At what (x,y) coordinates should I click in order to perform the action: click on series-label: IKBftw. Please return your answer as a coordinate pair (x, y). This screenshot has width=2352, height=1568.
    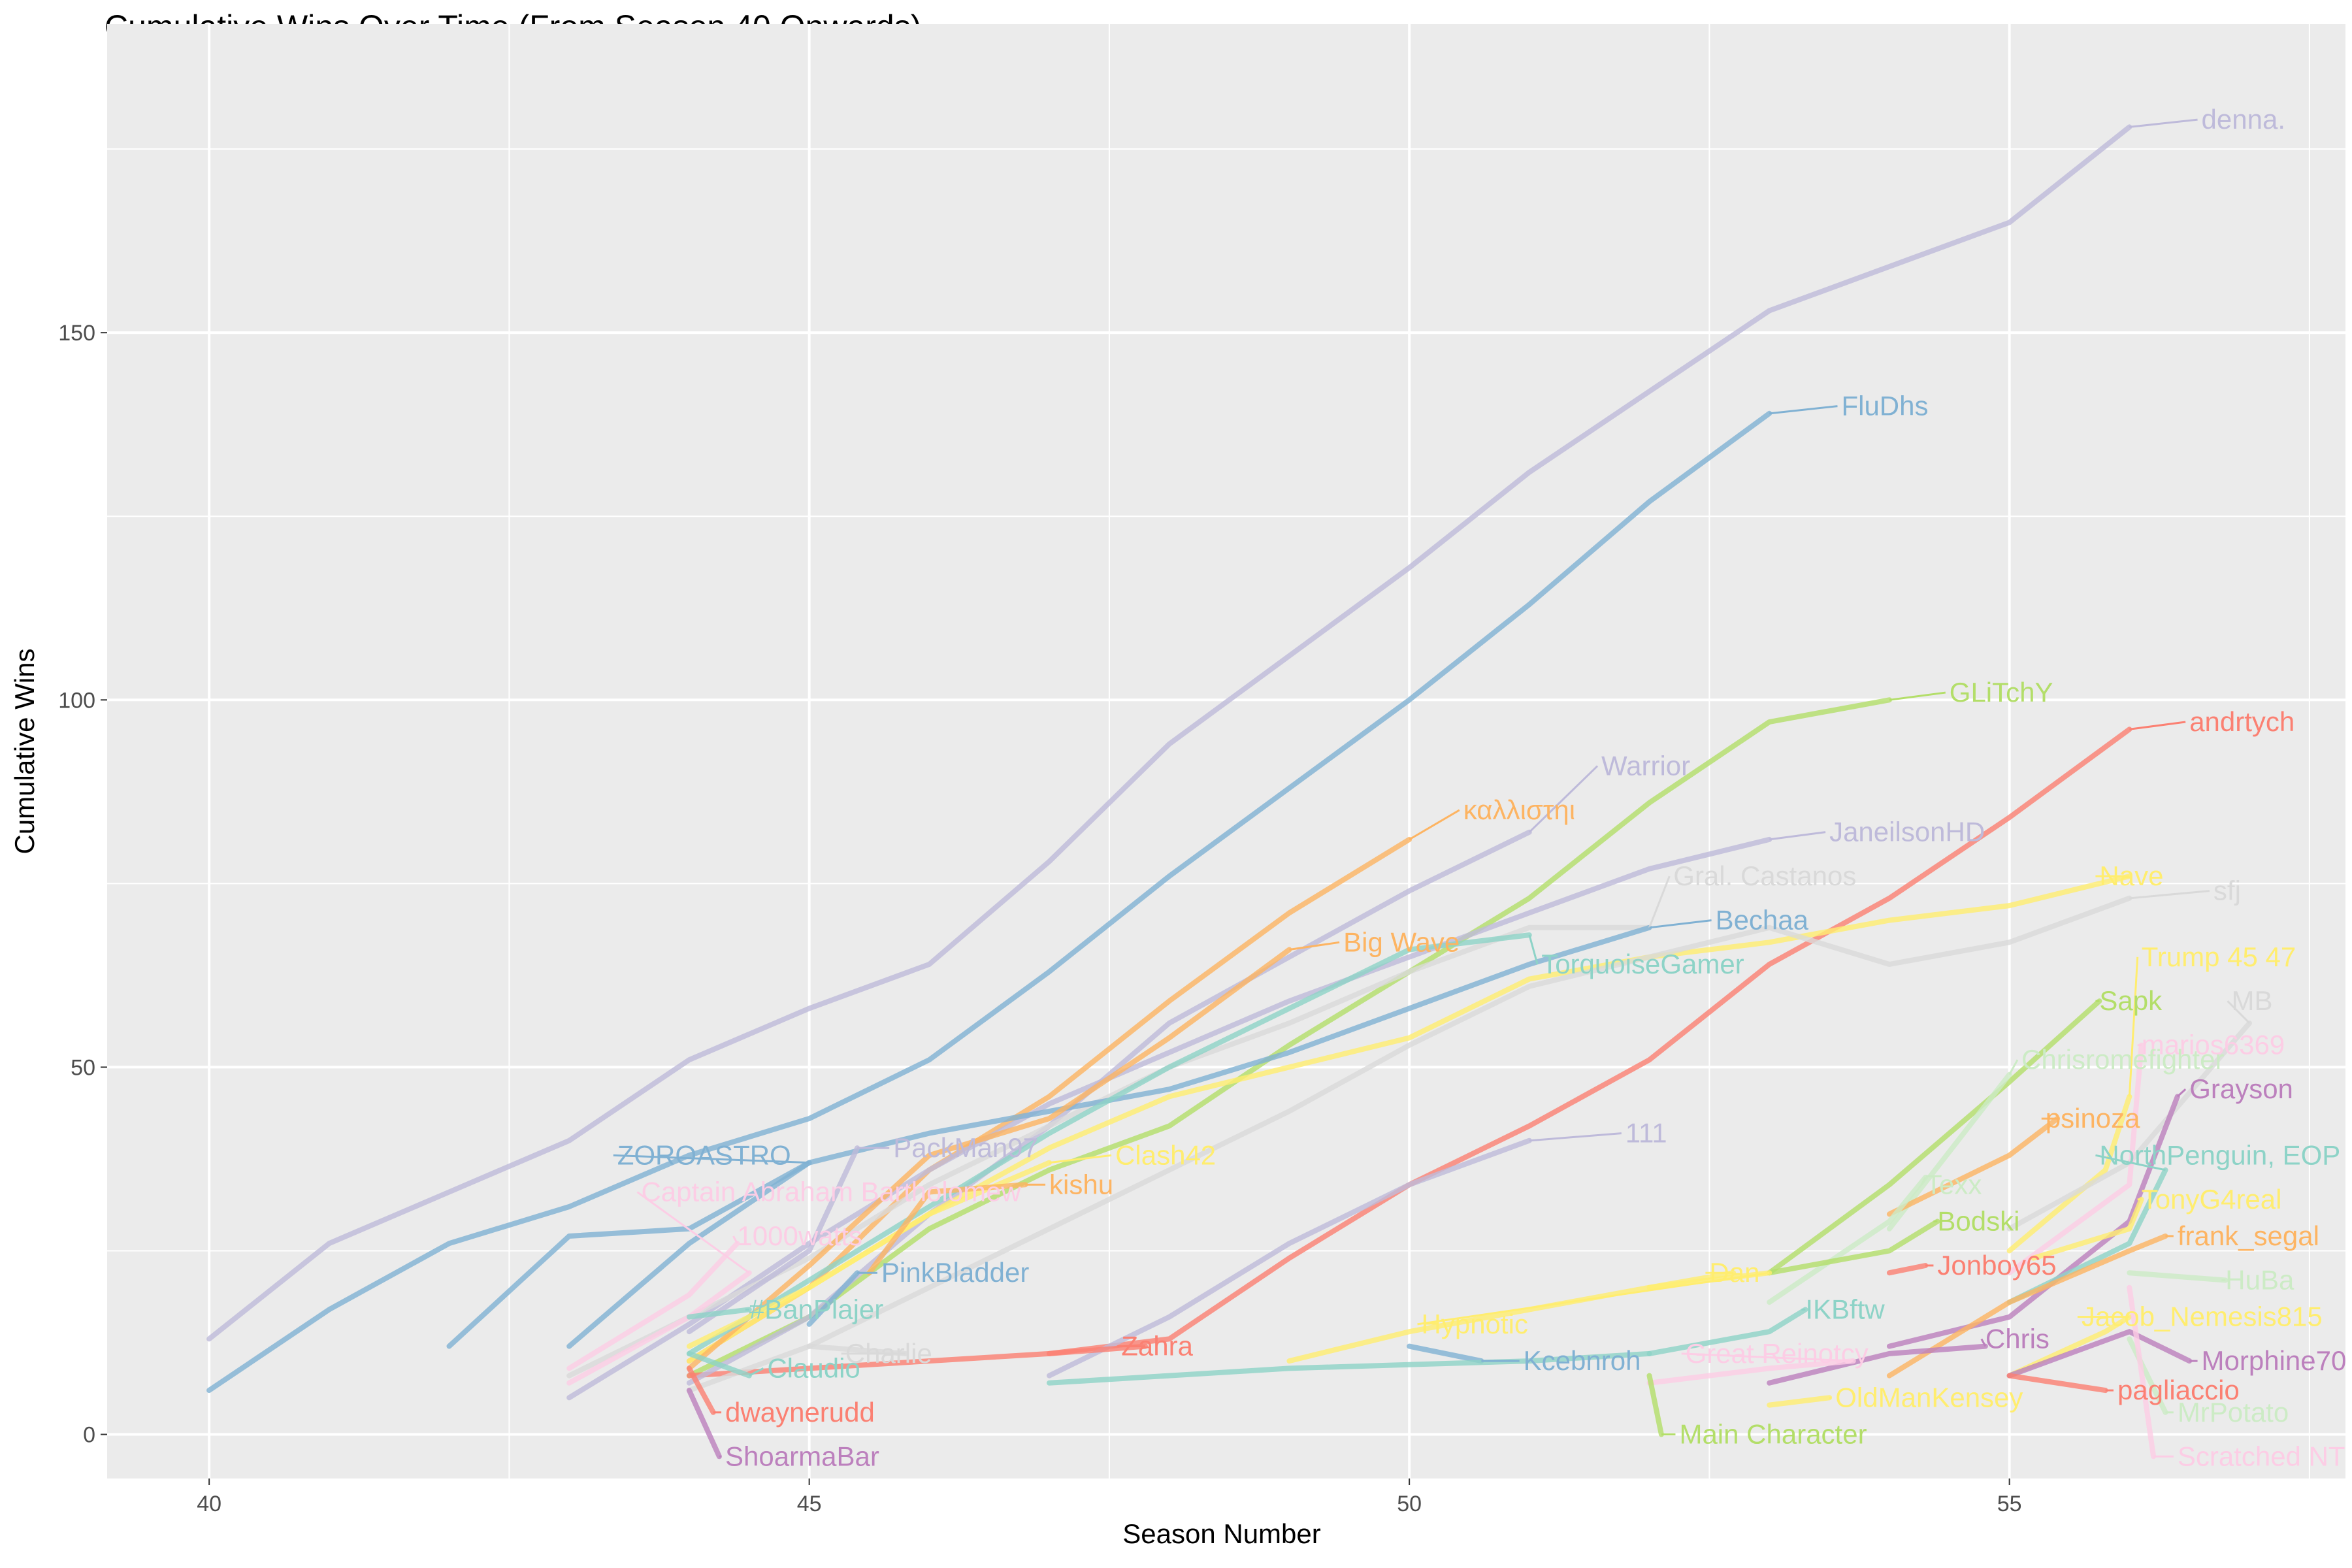
    Looking at the image, I should click on (1845, 1309).